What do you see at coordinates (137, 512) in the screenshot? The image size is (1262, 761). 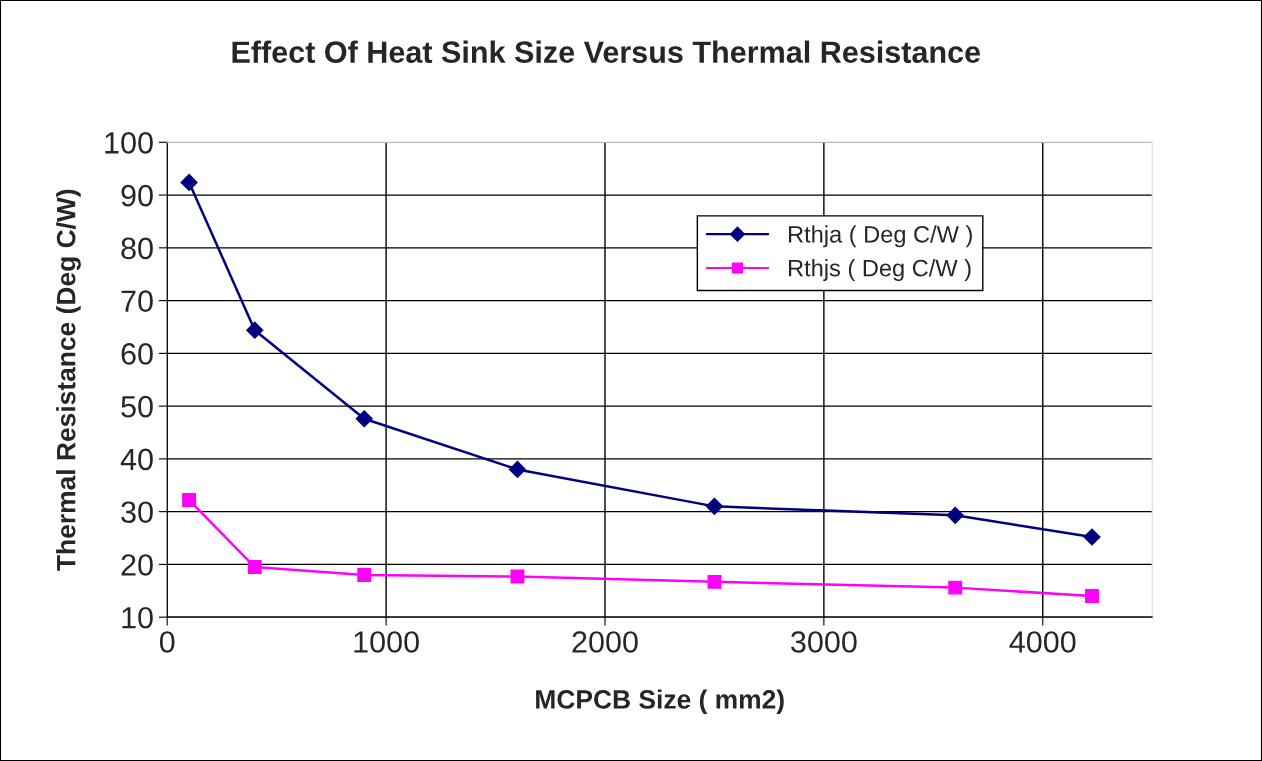 I see `y-tick-label: 30` at bounding box center [137, 512].